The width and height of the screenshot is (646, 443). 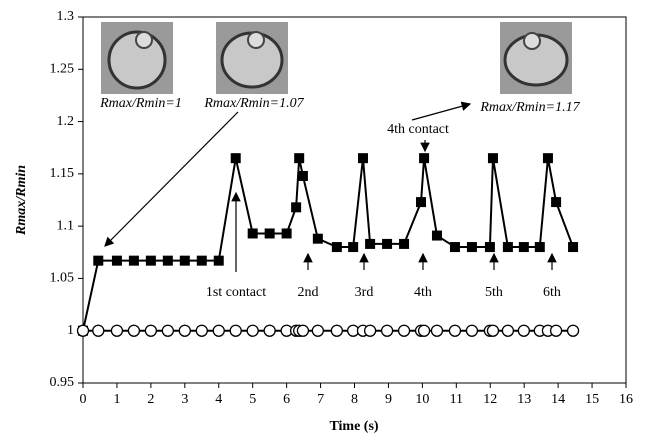 What do you see at coordinates (150, 399) in the screenshot?
I see `x-tick-label: 2` at bounding box center [150, 399].